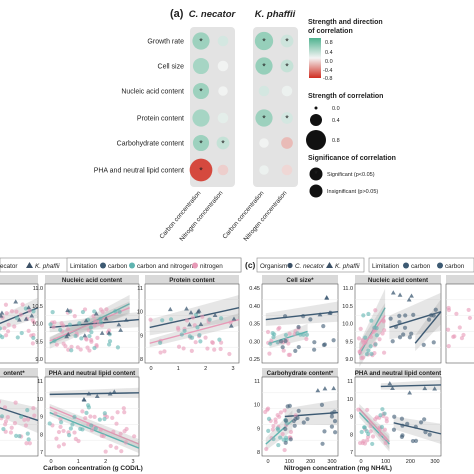  Describe the element at coordinates (374, 426) in the screenshot. I see `confidence-band` at that location.